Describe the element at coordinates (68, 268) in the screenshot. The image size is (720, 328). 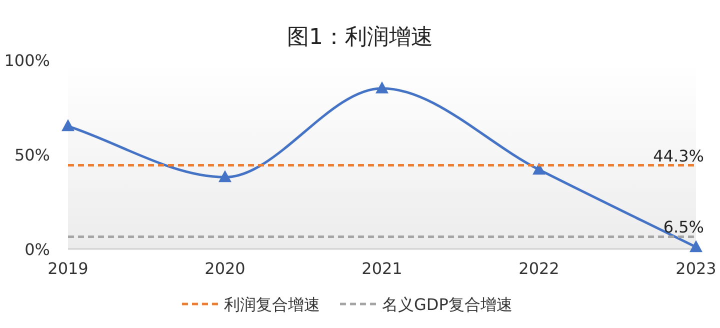
I see `x-tick-label: 2019` at that location.